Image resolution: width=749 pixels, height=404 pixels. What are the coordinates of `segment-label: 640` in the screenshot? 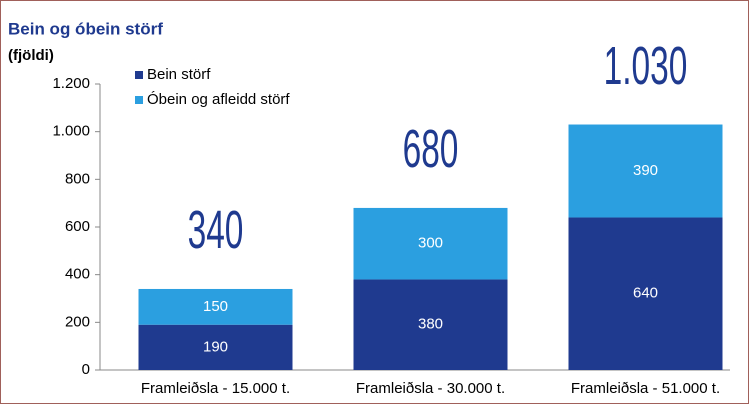 It's located at (645, 293).